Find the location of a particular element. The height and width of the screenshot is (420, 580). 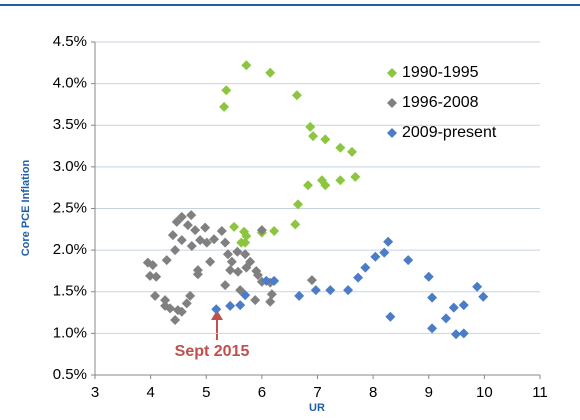

x-tick-label: 7 is located at coordinates (317, 392).